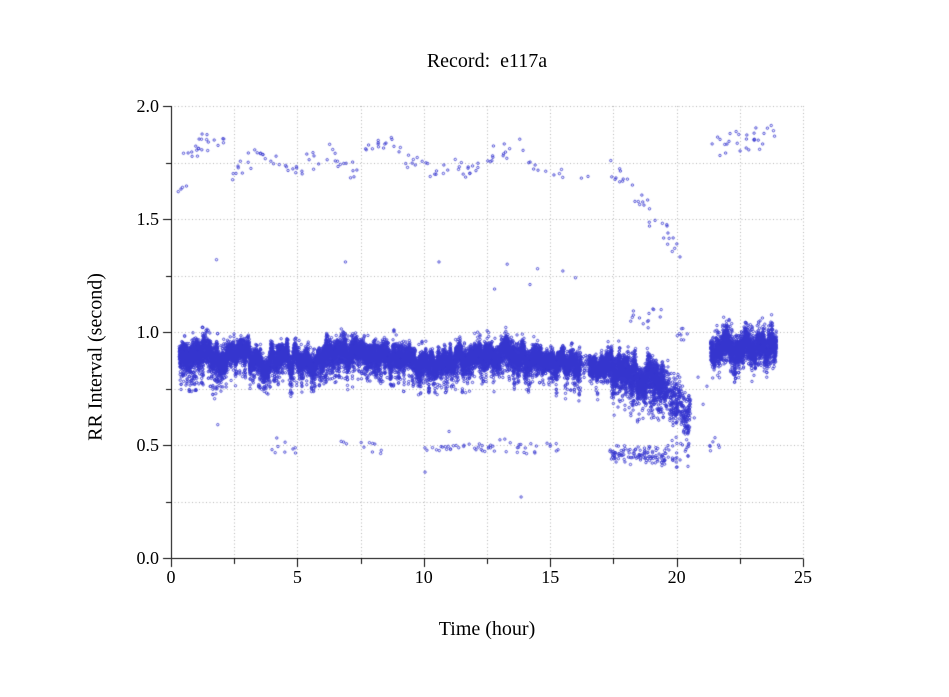 Image resolution: width=949 pixels, height=697 pixels. Describe the element at coordinates (423, 577) in the screenshot. I see `x-tick-label: 10` at that location.